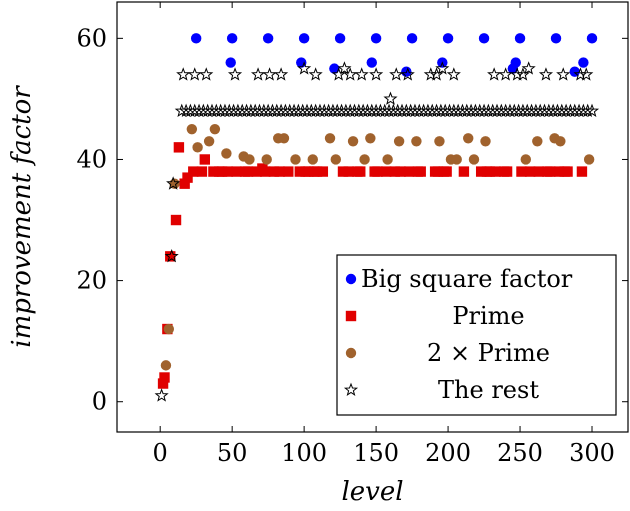 Image resolution: width=630 pixels, height=511 pixels. What do you see at coordinates (160, 453) in the screenshot?
I see `x-tick-label: 0` at bounding box center [160, 453].